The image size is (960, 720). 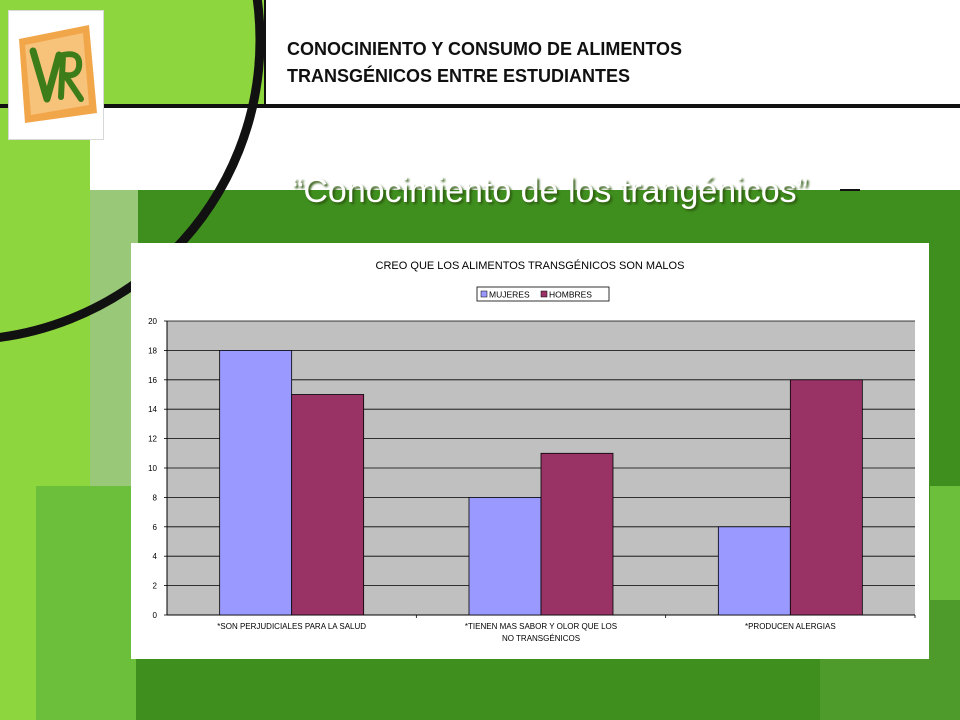 I want to click on vr-logo-icon, so click(x=58, y=74).